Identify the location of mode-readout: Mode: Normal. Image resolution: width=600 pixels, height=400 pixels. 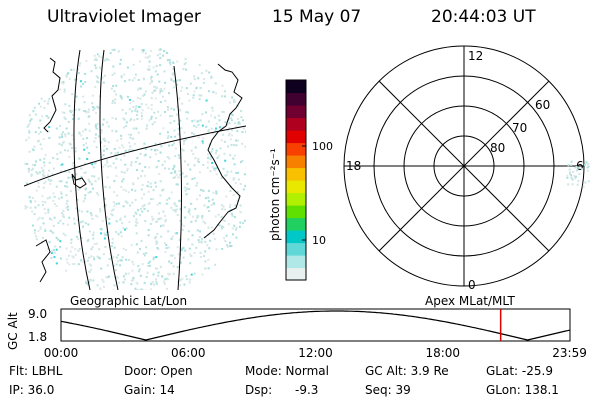
(287, 371).